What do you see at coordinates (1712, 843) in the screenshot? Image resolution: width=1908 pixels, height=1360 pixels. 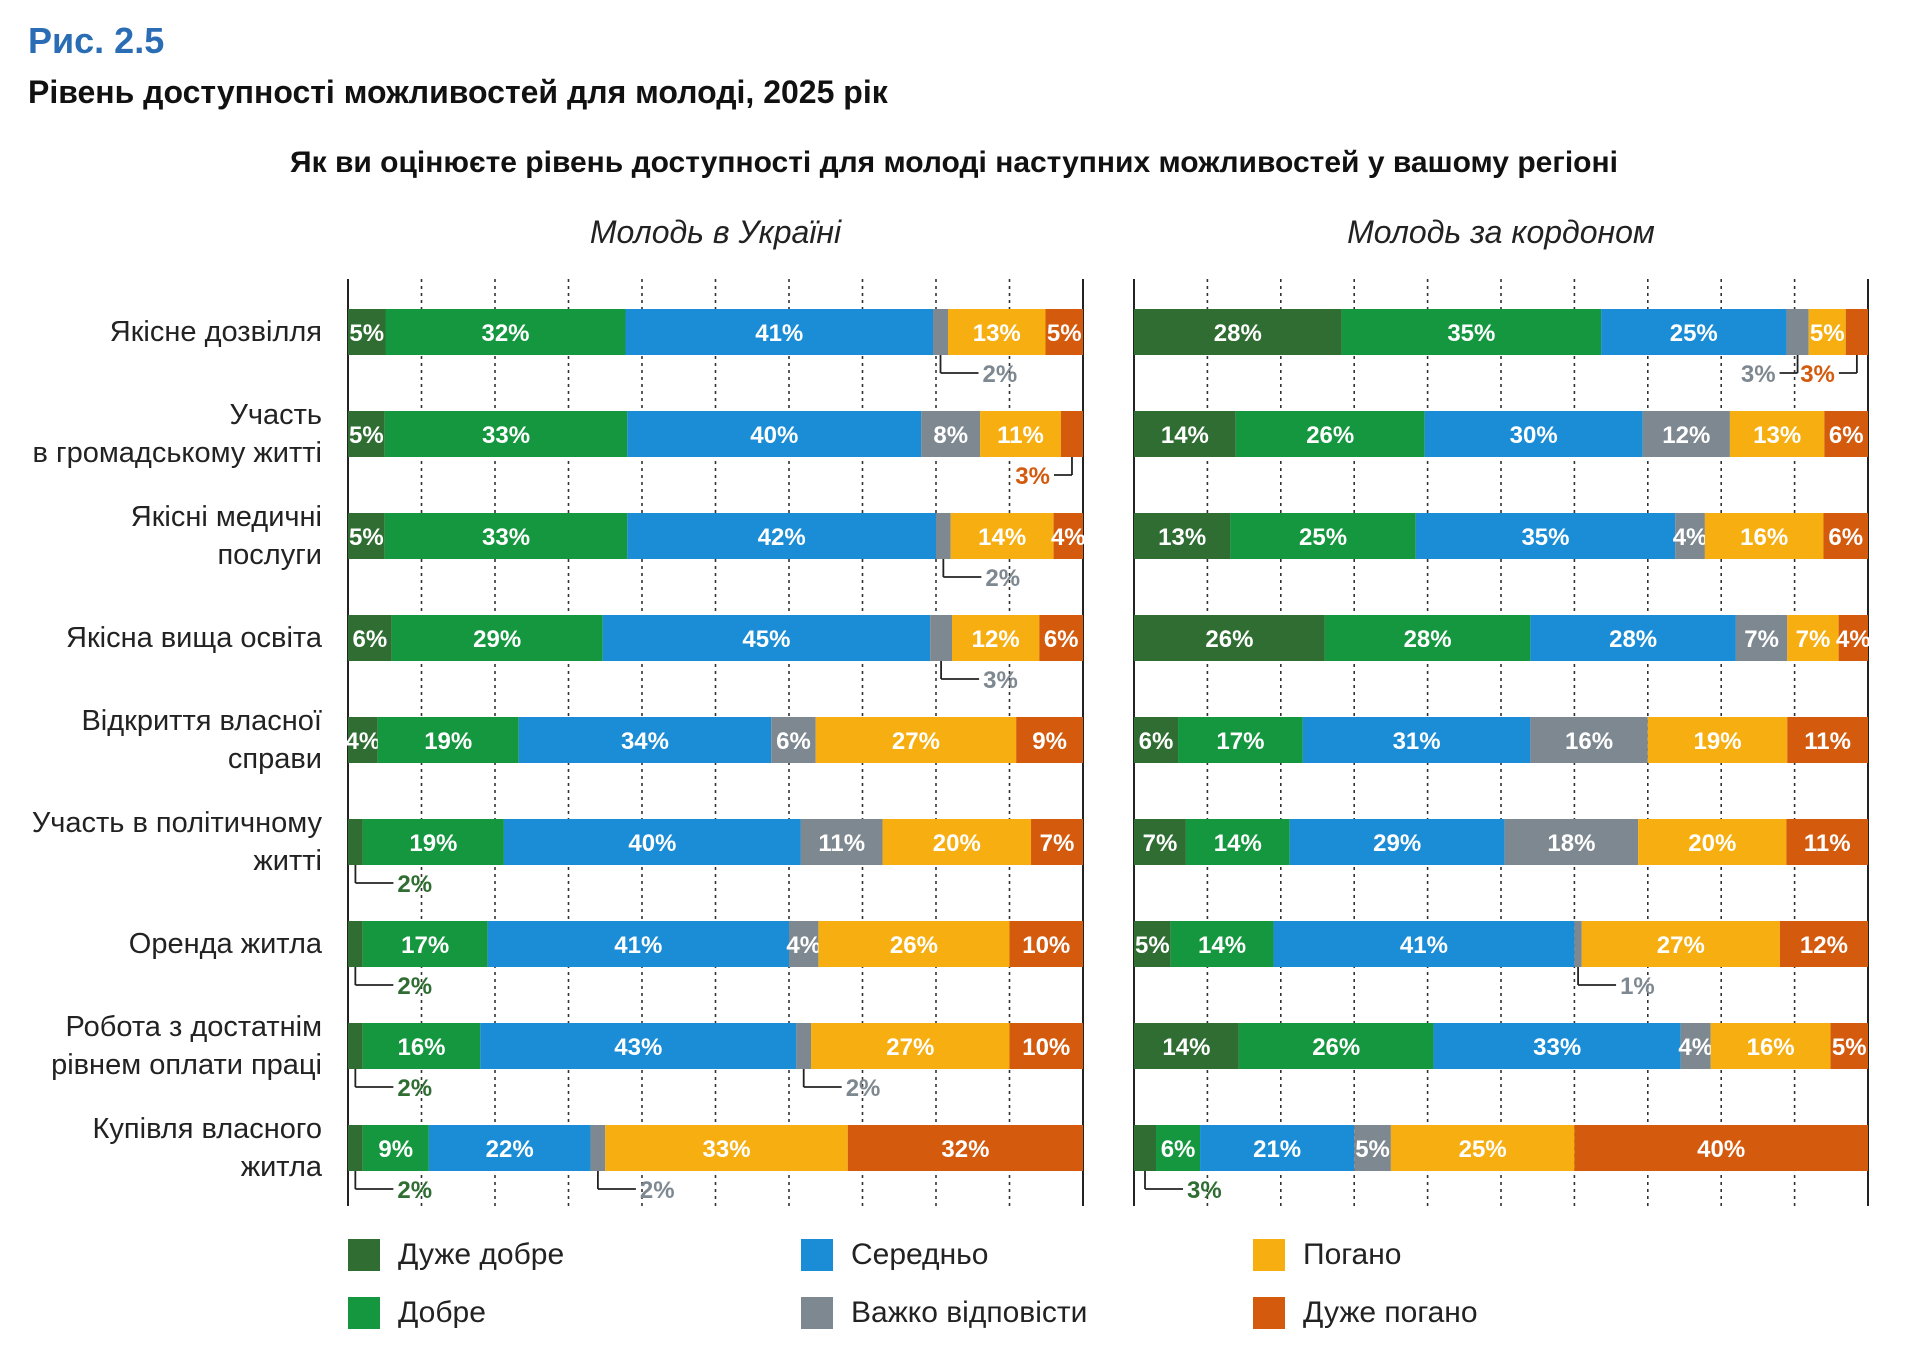 I see `data-label: 20%` at bounding box center [1712, 843].